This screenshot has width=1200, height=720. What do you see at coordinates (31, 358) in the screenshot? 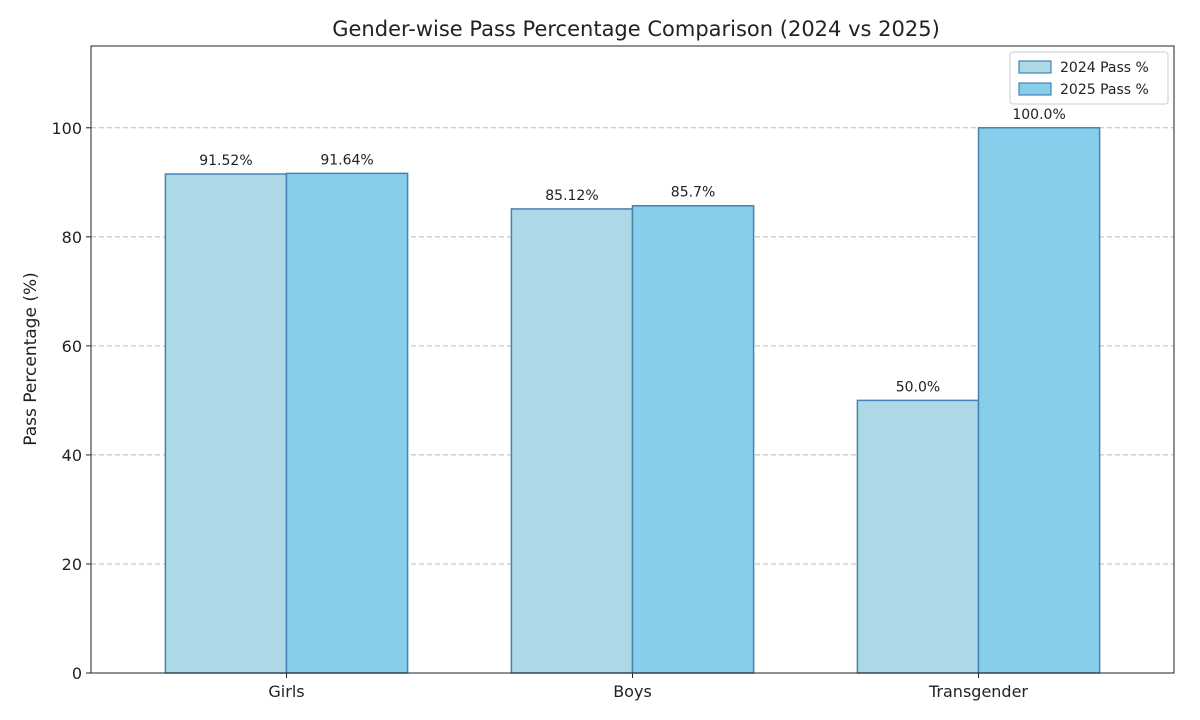
I see `y-axis-label: Pass Percentage (%)` at bounding box center [31, 358].